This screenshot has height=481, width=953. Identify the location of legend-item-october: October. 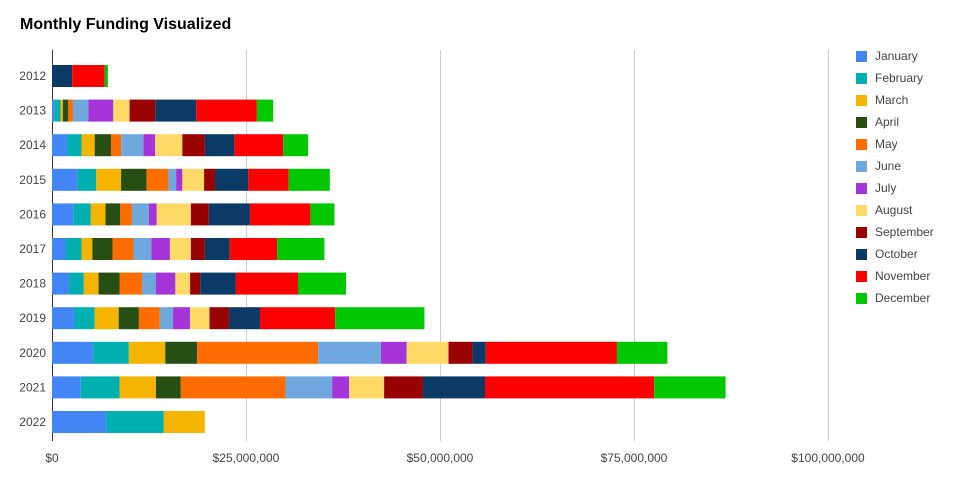
(904, 257).